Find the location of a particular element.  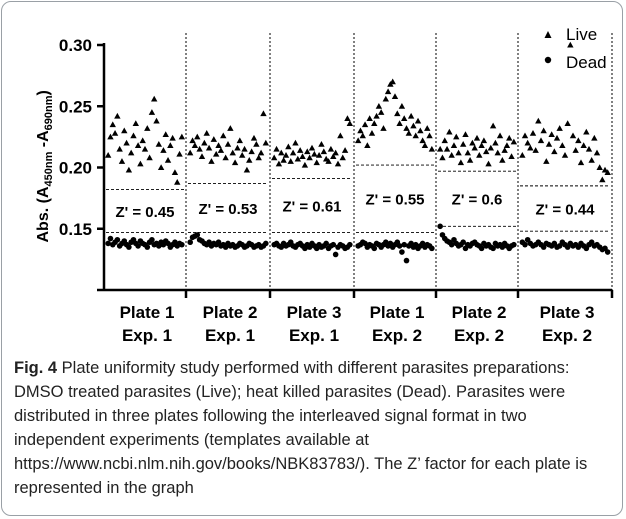

caption-label: Fig. 4 is located at coordinates (36, 368).